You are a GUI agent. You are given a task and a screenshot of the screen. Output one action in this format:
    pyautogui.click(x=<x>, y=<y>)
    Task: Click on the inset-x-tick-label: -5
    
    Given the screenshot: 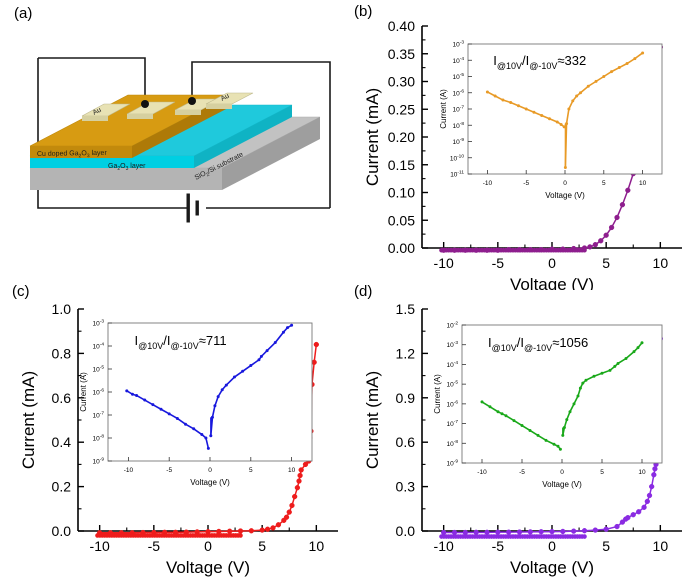 What is the action you would take?
    pyautogui.click(x=526, y=183)
    